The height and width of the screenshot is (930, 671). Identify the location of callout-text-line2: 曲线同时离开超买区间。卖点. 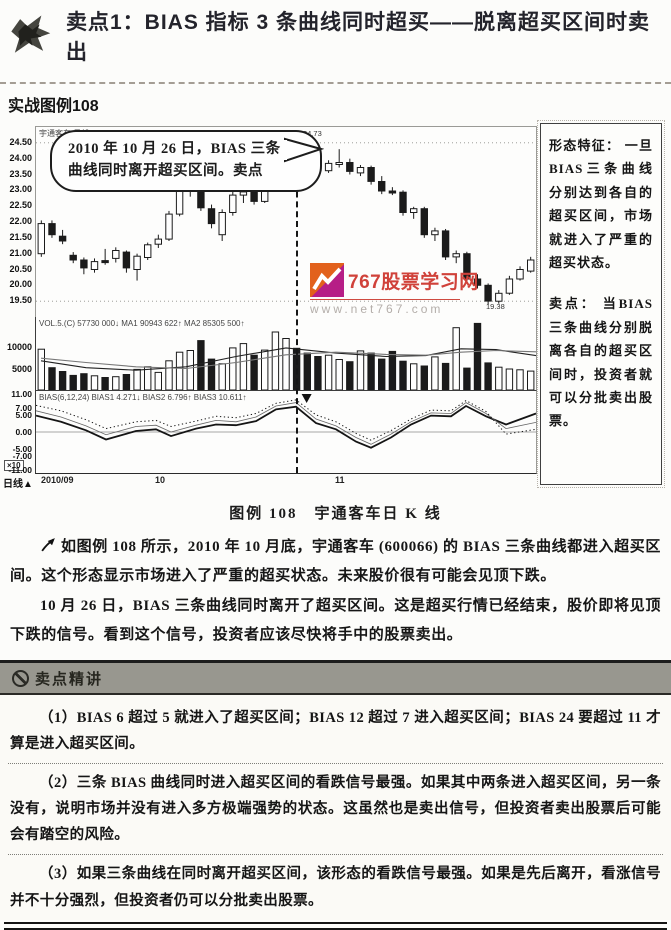
(165, 171).